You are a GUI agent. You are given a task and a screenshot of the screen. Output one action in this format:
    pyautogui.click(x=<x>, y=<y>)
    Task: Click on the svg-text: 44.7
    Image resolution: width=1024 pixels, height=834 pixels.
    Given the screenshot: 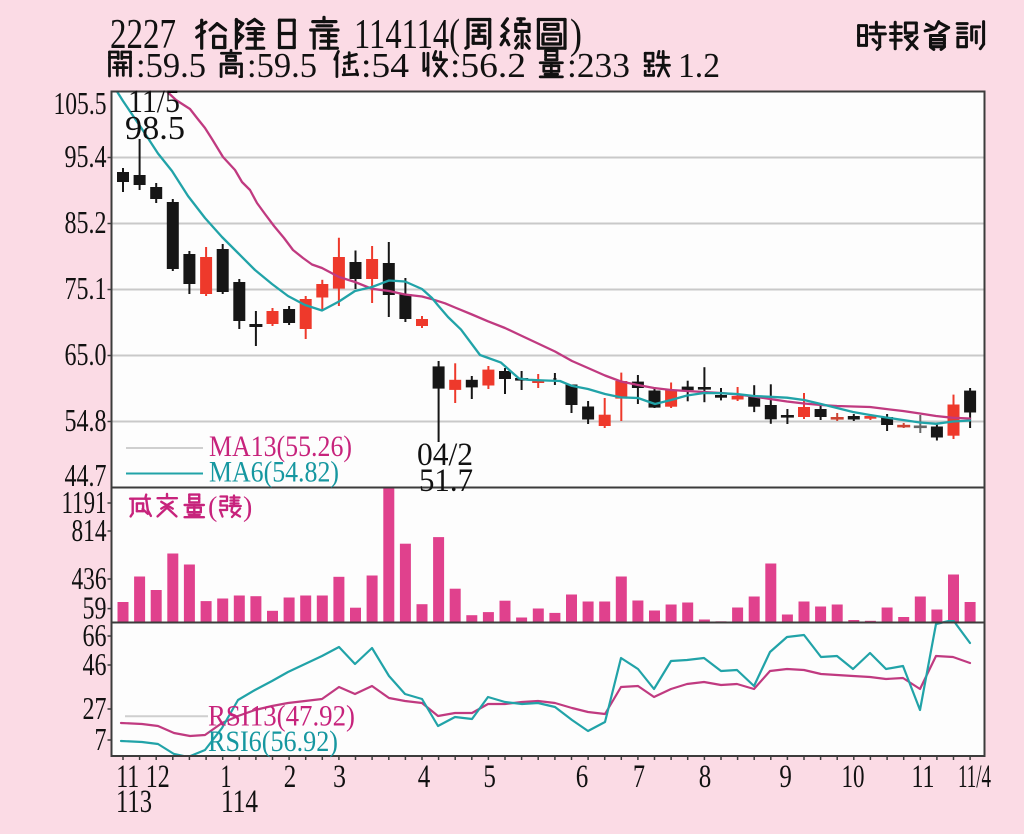 What is the action you would take?
    pyautogui.click(x=86, y=475)
    